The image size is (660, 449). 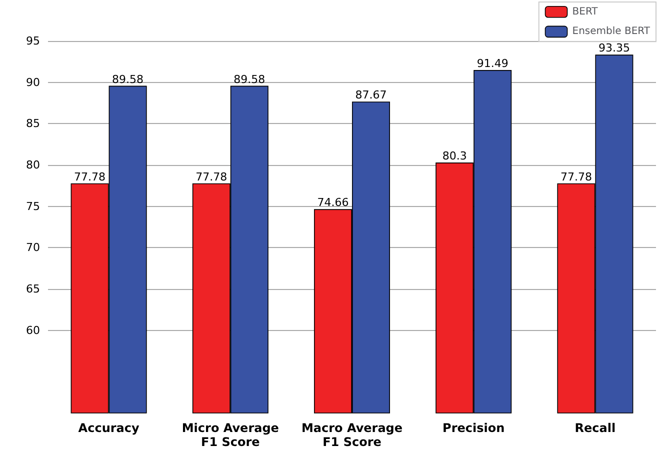 I want to click on data-label: 87.67, so click(x=371, y=95).